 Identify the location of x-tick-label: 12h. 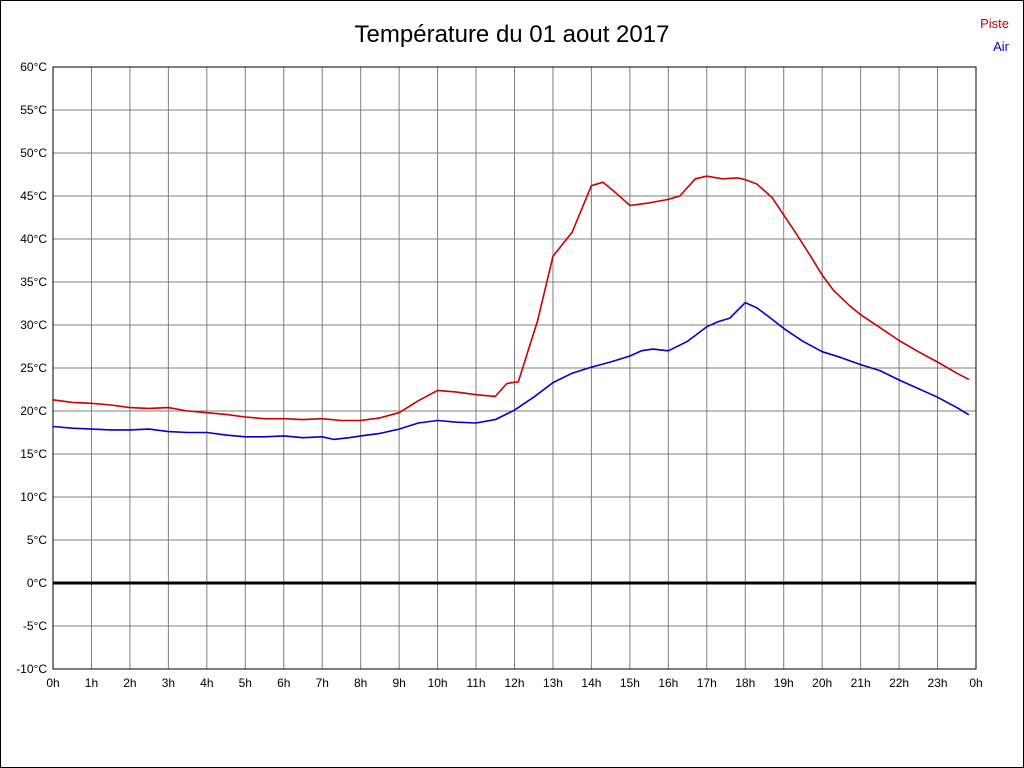
(514, 683).